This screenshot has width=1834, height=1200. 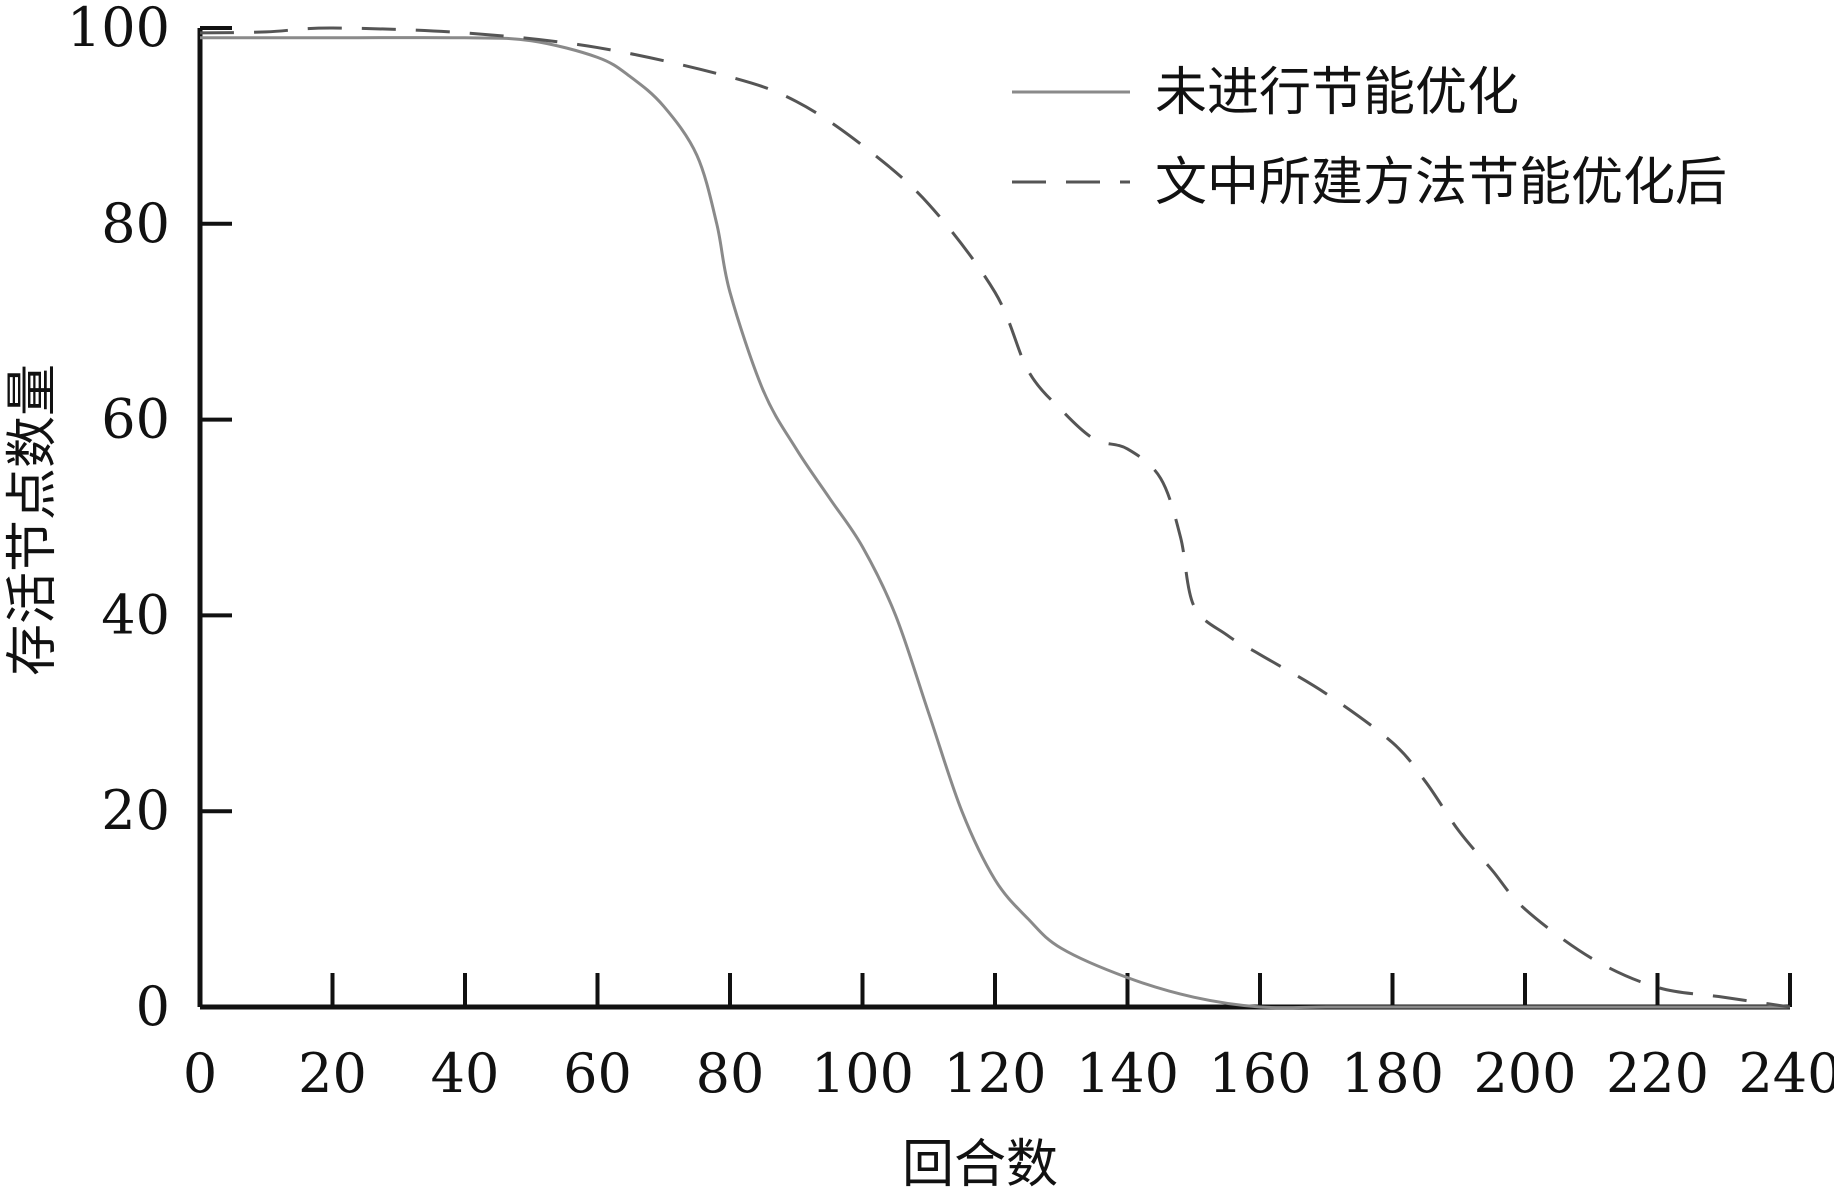 I want to click on x-tick-label: 120, so click(x=994, y=1073).